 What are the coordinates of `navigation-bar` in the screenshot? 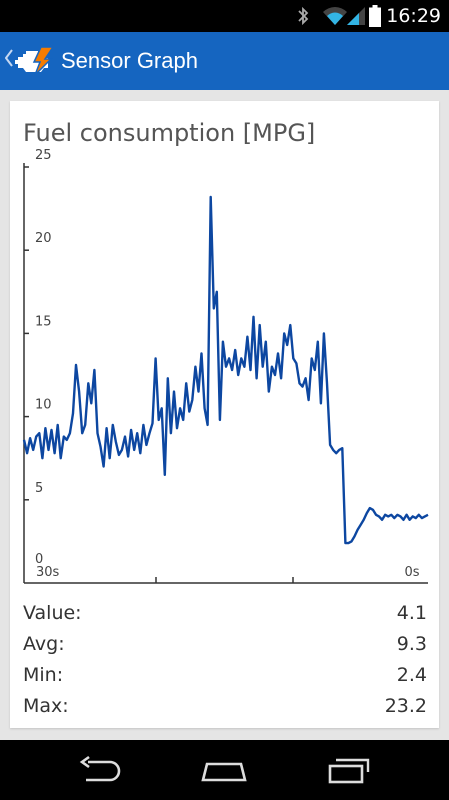 It's located at (224, 770).